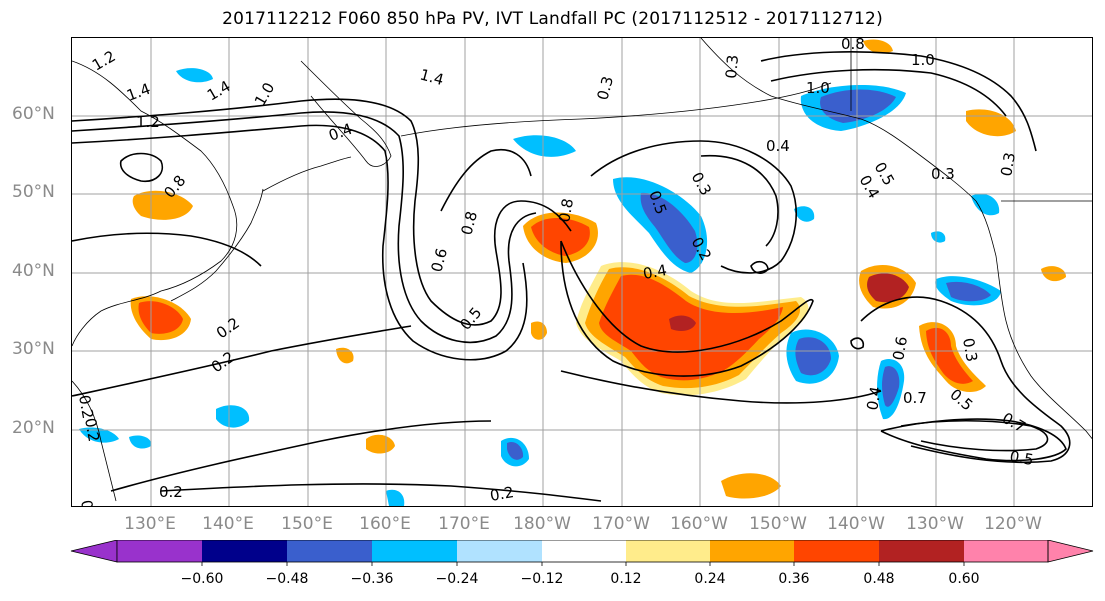  What do you see at coordinates (964, 579) in the screenshot?
I see `colorbar-tick-label: 0.60` at bounding box center [964, 579].